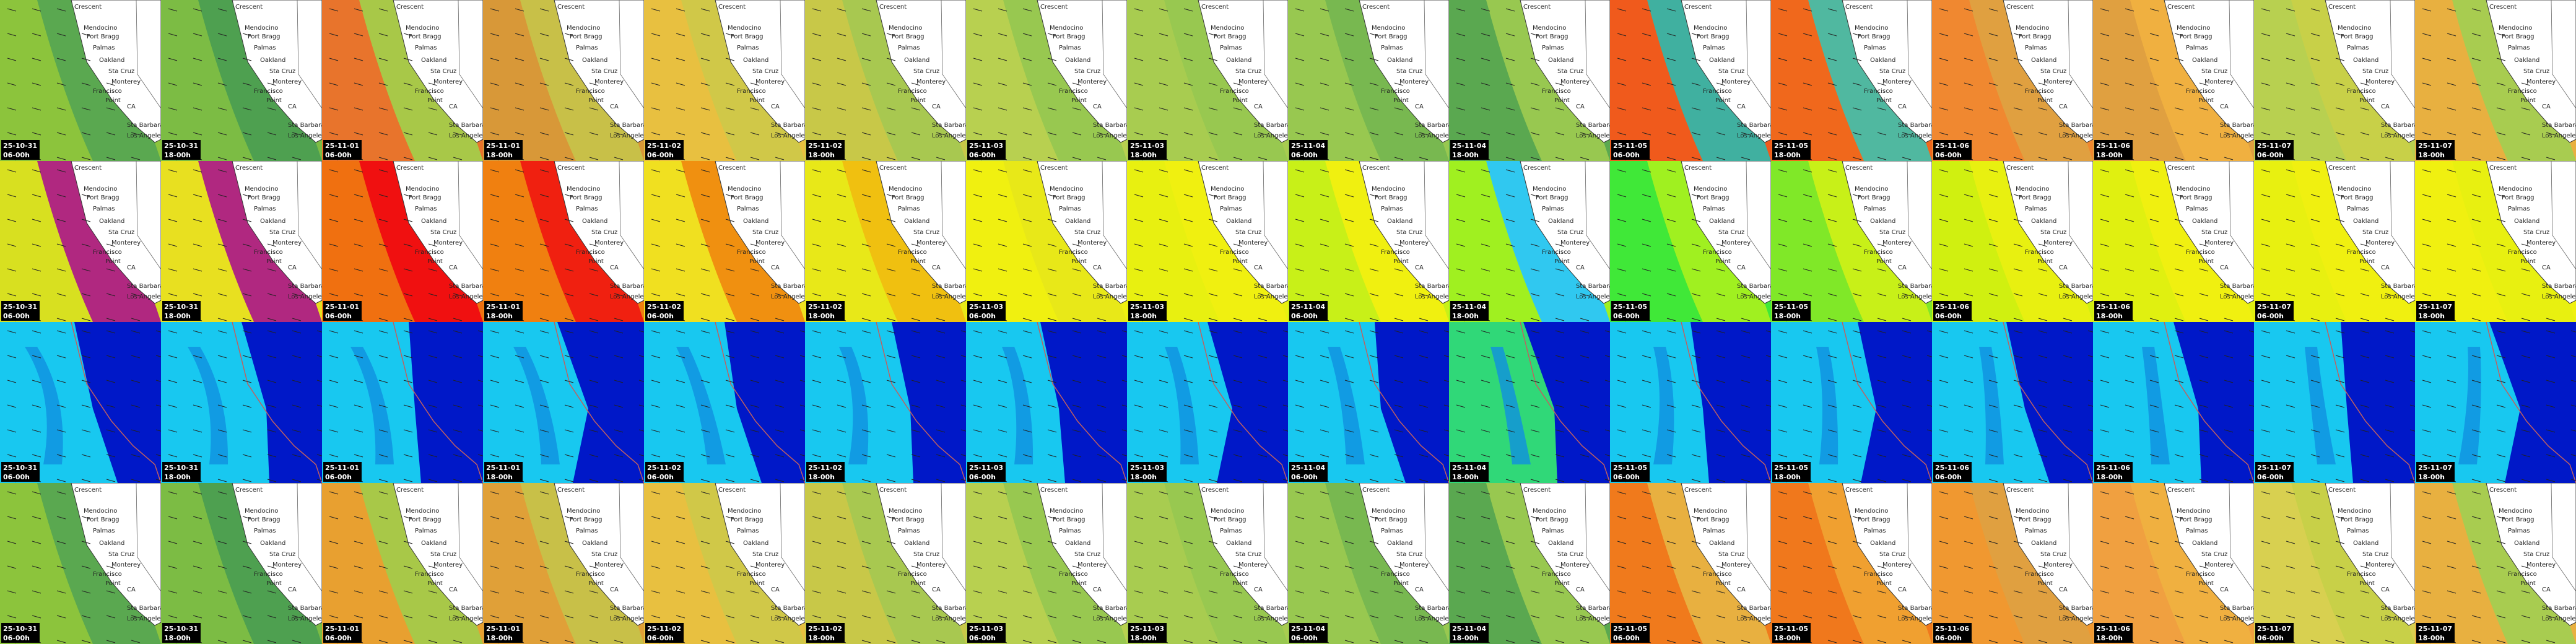 The image size is (2576, 644). Describe the element at coordinates (1238, 543) in the screenshot. I see `city-label: Oakland` at that location.